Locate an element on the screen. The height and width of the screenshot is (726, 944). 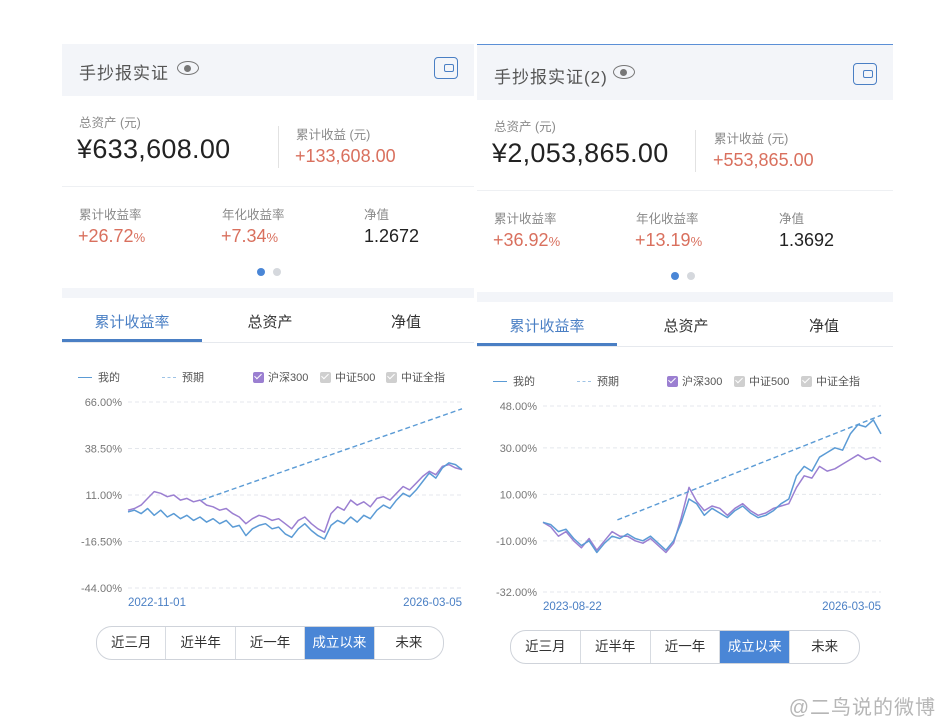
y-tick-label: 10.00% is located at coordinates (519, 495).